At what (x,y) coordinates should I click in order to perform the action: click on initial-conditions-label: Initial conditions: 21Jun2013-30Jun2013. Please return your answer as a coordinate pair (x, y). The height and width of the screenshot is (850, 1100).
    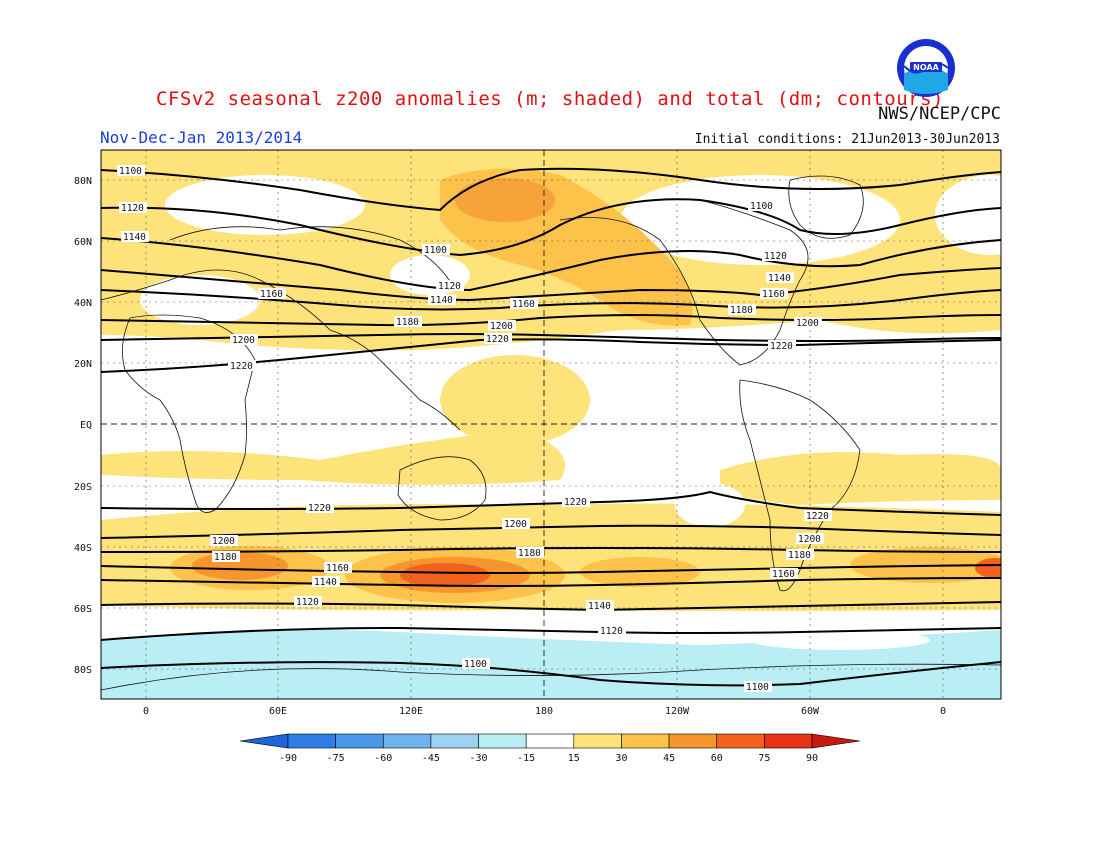
    Looking at the image, I should click on (847, 139).